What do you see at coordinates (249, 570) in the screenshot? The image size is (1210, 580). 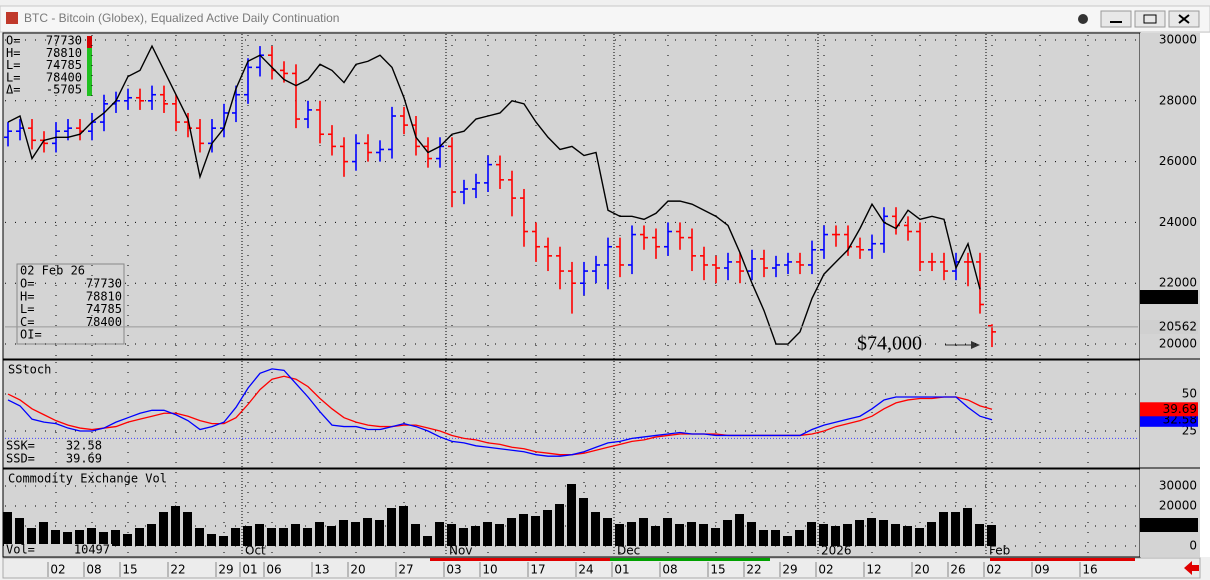 I see `x-tick-label: 01` at bounding box center [249, 570].